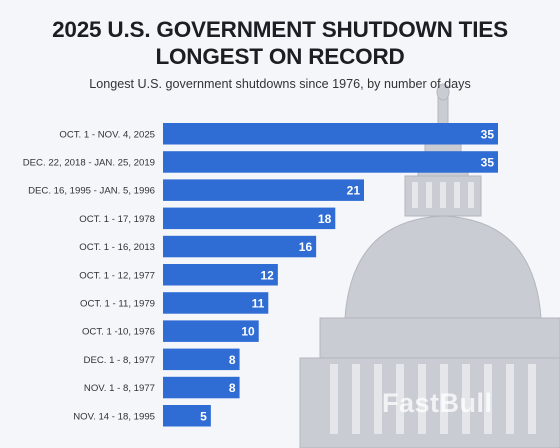 The height and width of the screenshot is (448, 560). I want to click on category-label: DEC. 16, 1995 - JAN. 5, 1996, so click(91, 191).